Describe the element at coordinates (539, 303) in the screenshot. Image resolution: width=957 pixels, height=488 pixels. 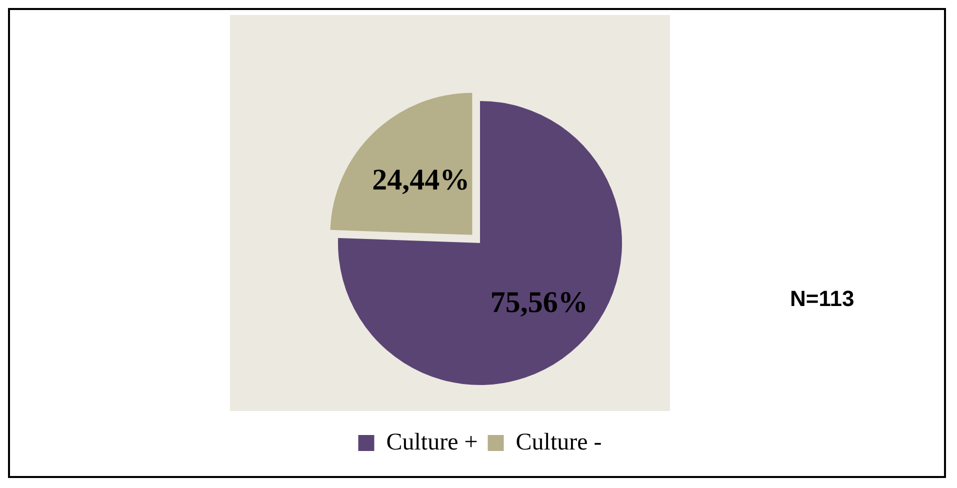
I see `data-label: 75,56%` at that location.